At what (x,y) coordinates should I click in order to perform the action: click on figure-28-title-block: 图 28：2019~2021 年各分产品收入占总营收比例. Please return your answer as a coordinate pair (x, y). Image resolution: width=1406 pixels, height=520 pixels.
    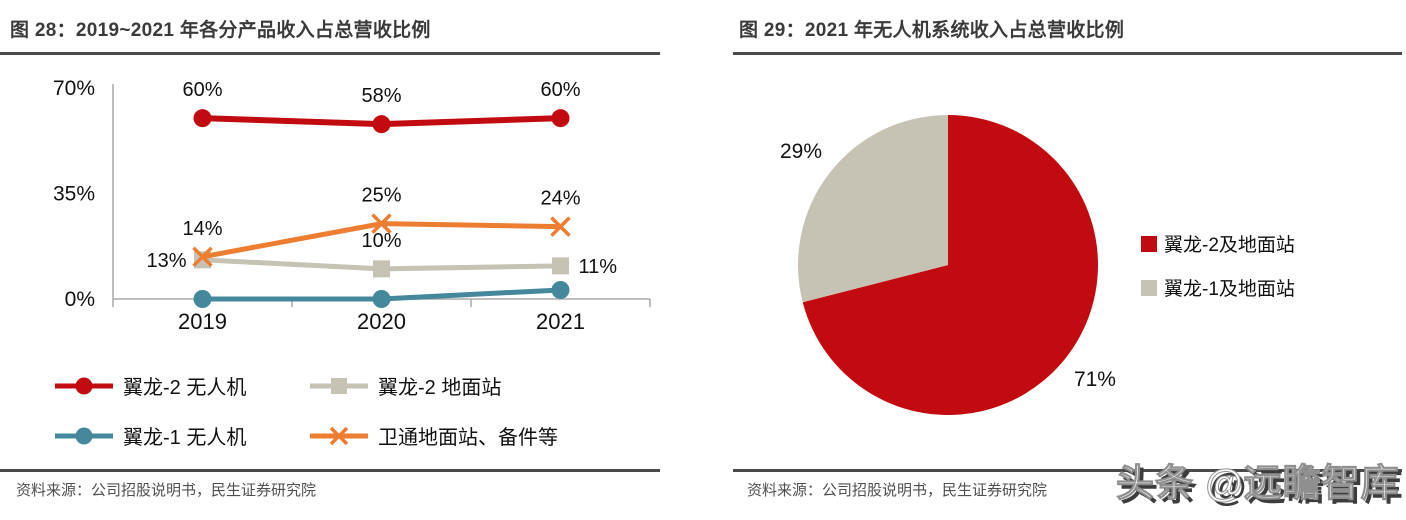
    Looking at the image, I should click on (330, 33).